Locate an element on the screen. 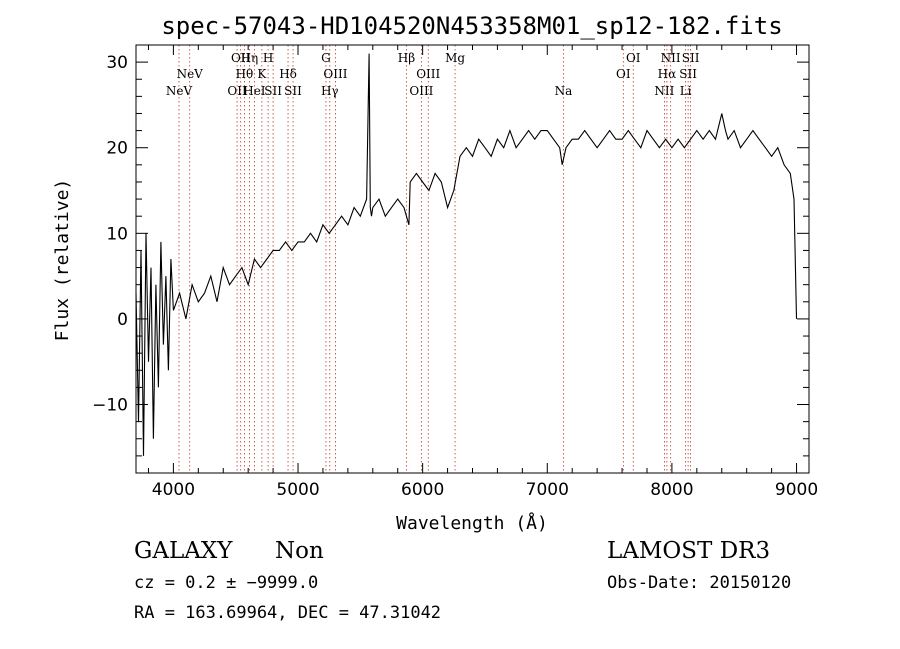  line-label-12: G is located at coordinates (326, 58).